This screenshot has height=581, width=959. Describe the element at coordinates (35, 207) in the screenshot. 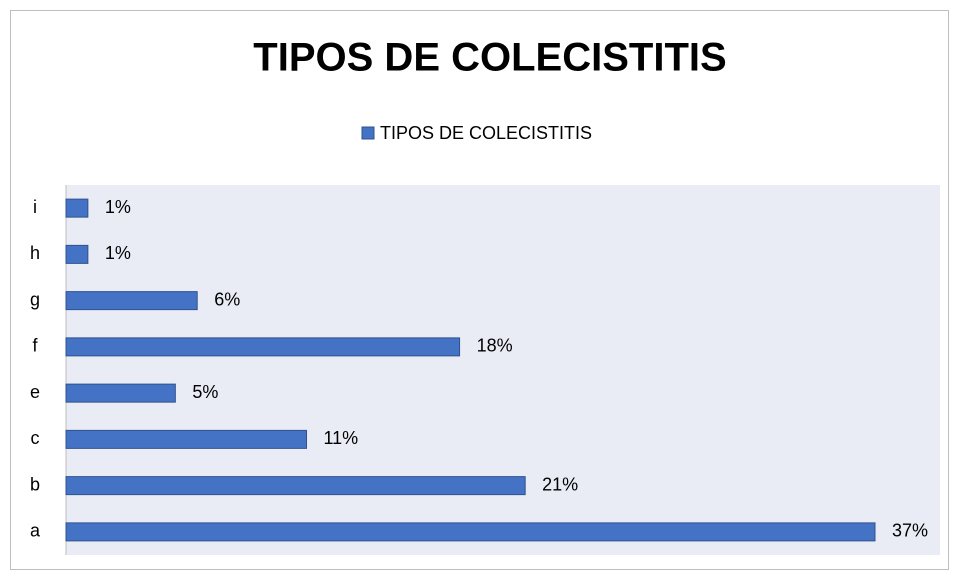

I see `y-tick-label: i` at that location.